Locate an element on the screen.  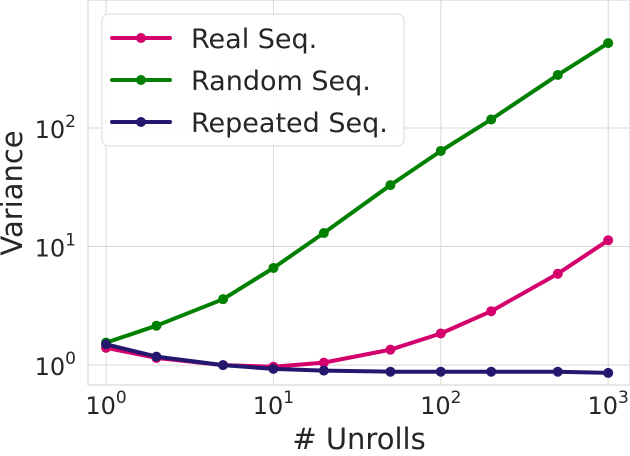
series-line is located at coordinates (357, 358).